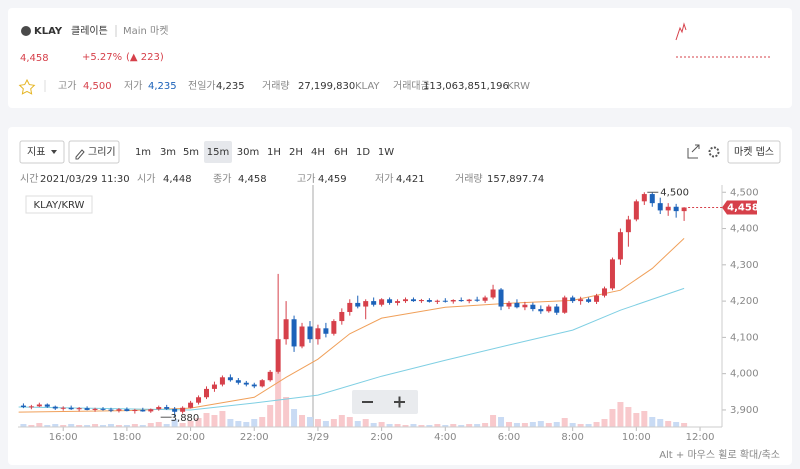  Describe the element at coordinates (386, 152) in the screenshot. I see `interval: 1W` at that location.